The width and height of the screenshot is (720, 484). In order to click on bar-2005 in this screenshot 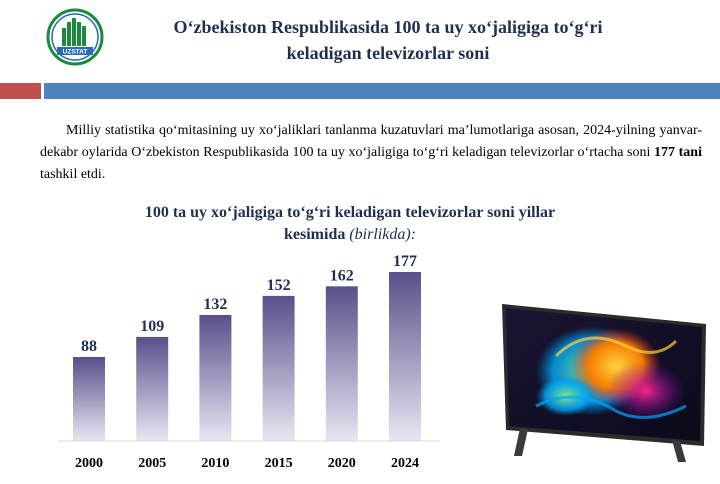, I will do `click(152, 388)`.